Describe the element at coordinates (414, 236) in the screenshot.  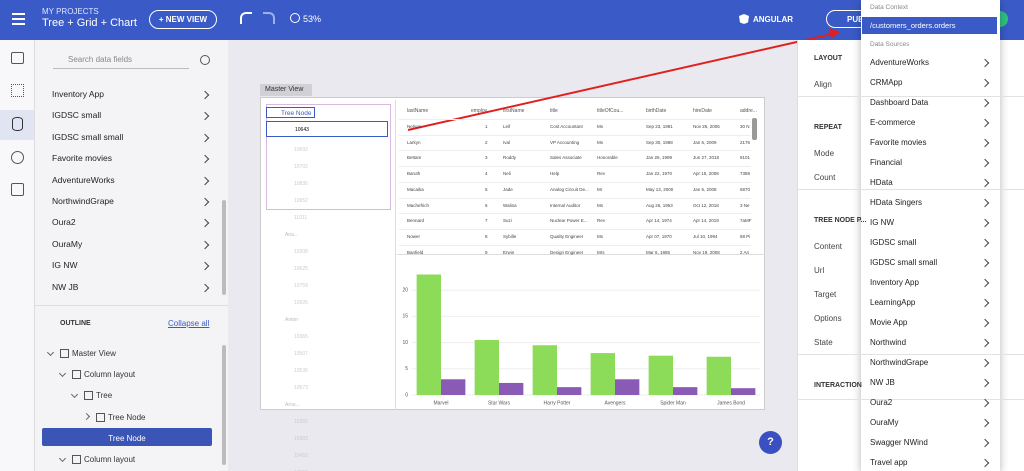
I see `grid-cell: Nower` at that location.